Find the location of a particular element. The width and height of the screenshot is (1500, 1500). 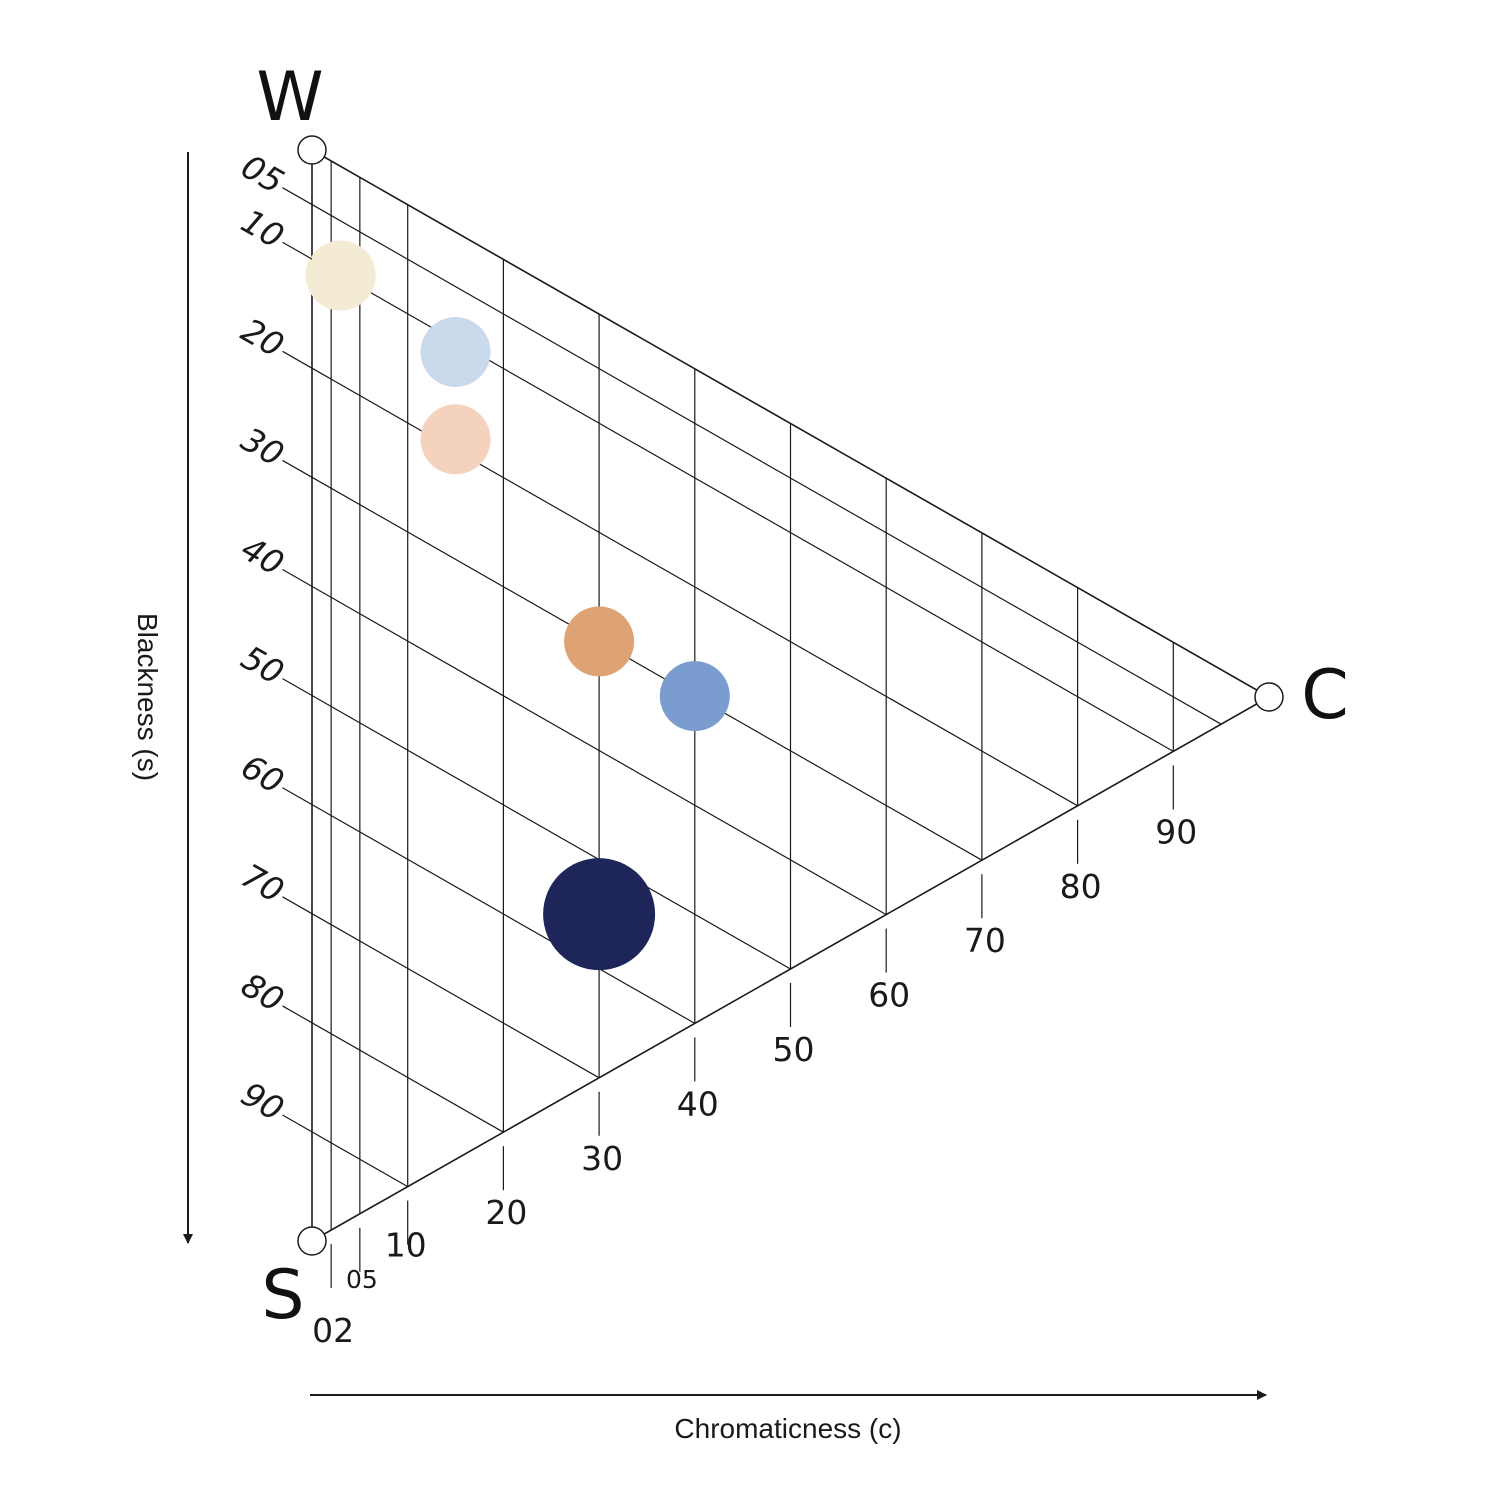

chromaticness-tick-label: 70 is located at coordinates (985, 940).